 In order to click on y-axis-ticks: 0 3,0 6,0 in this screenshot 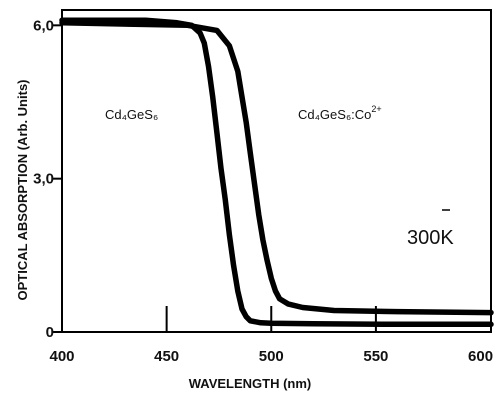, I will do `click(47, 179)`.